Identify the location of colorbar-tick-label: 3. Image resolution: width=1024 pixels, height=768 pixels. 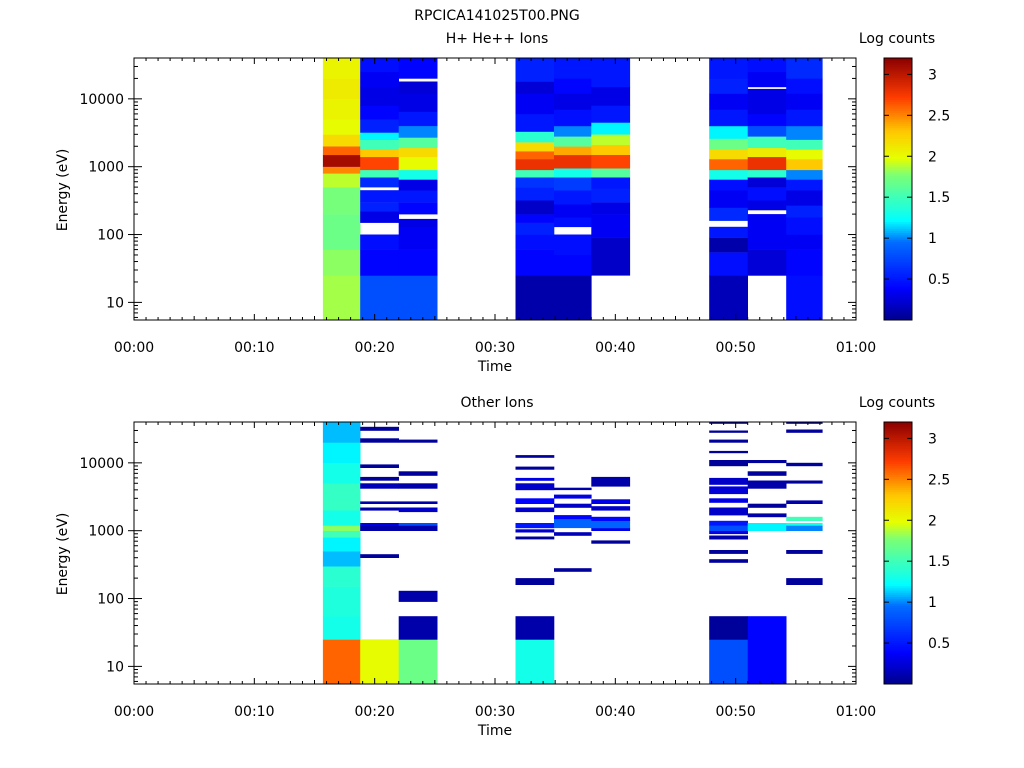
(932, 439).